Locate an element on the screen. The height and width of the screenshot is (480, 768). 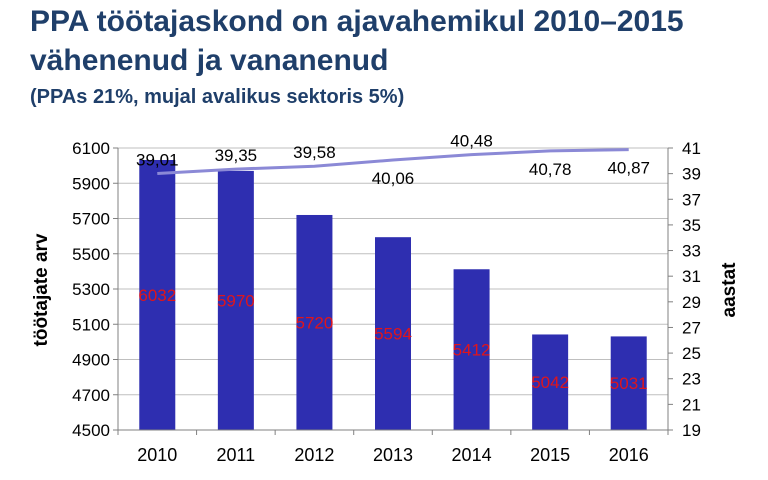
y2-tick-label: 21 is located at coordinates (691, 404).